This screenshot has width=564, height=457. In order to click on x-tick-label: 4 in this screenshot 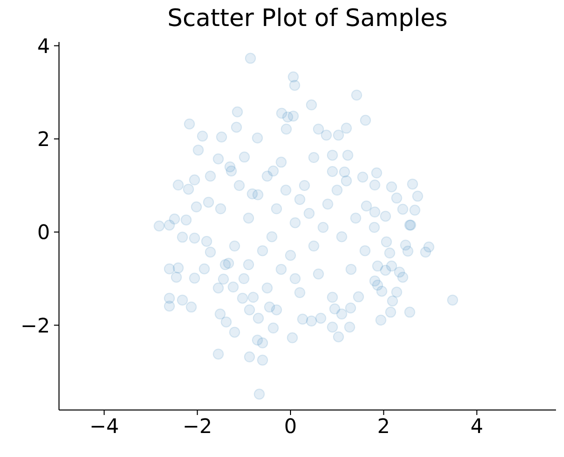, I will do `click(477, 426)`.